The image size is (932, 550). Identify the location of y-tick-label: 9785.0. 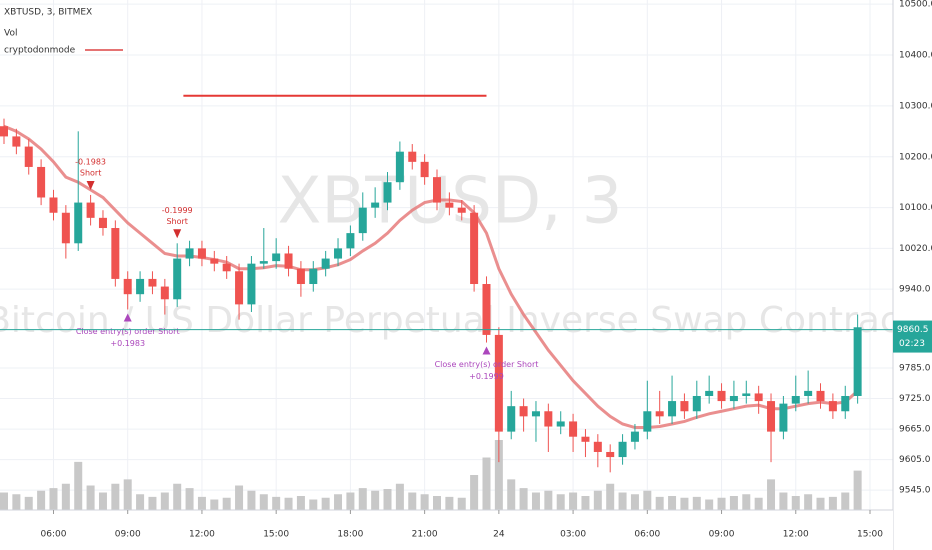
(915, 368).